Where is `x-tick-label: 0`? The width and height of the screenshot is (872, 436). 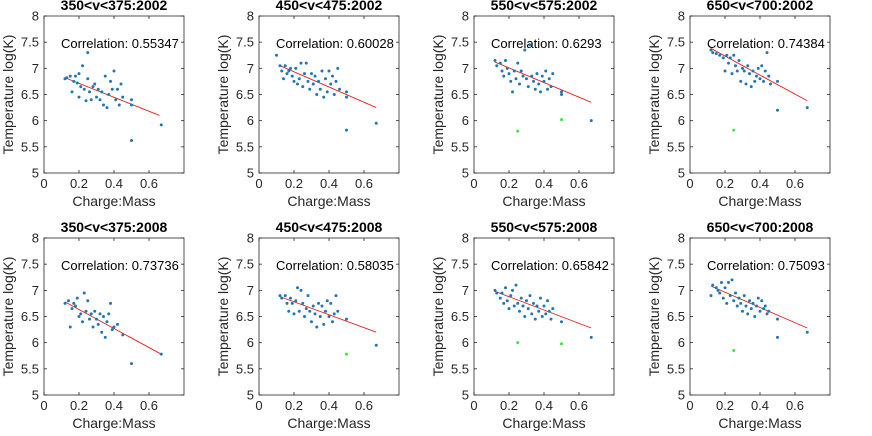
x-tick-label: 0 is located at coordinates (43, 405).